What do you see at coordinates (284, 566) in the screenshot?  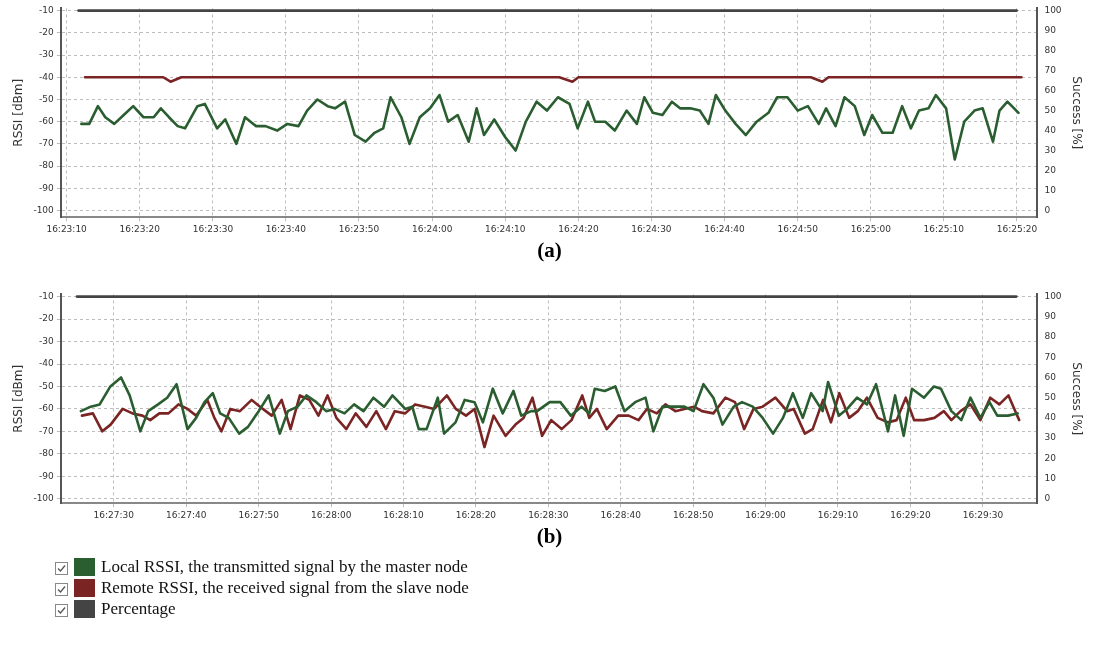 I see `legend-label: Local RSSI, the transmitted signal by the master node` at bounding box center [284, 566].